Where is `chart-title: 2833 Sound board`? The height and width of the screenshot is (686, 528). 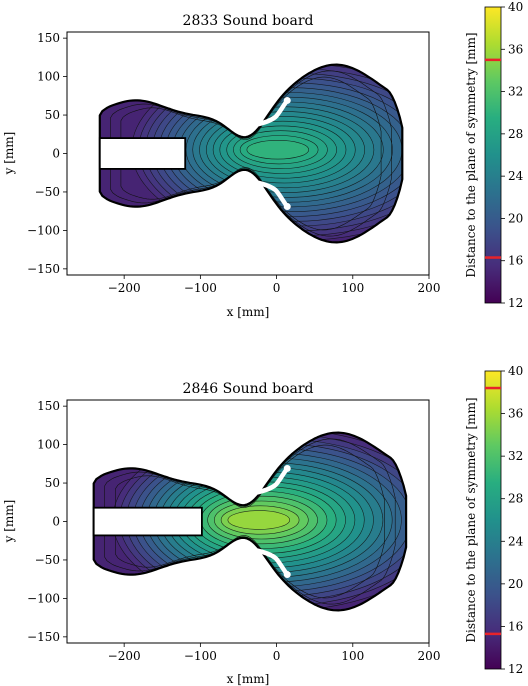
chart-title: 2833 Sound board is located at coordinates (248, 21).